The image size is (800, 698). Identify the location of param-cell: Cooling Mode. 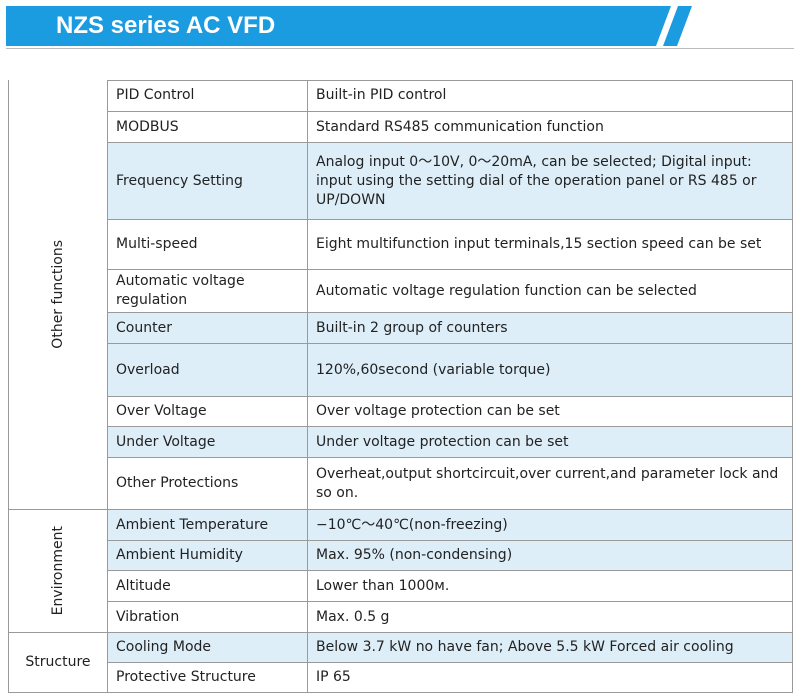
(208, 648).